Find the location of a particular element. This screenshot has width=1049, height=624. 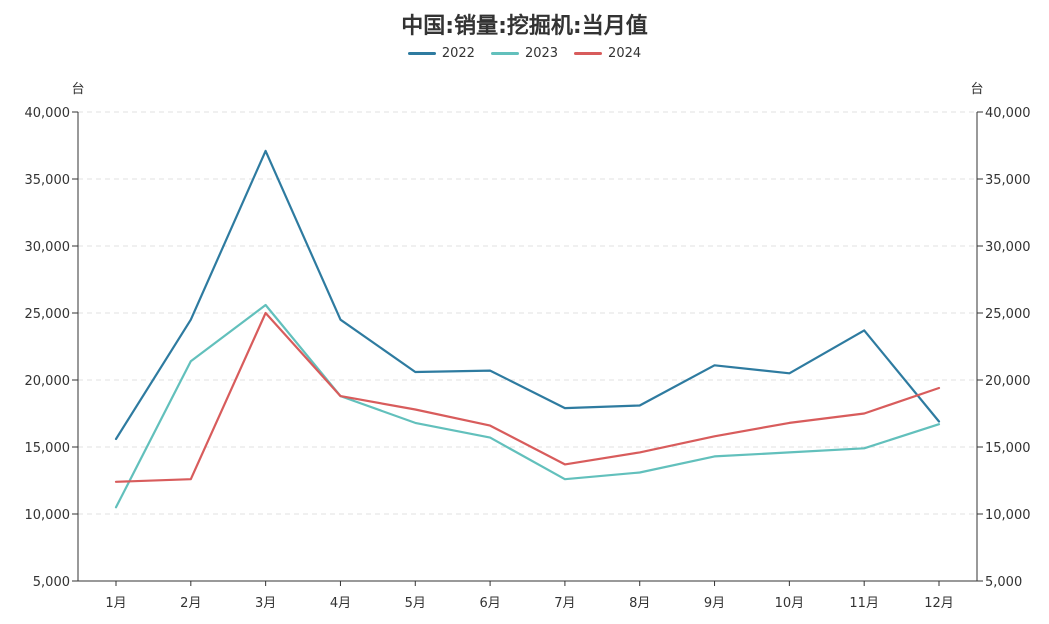

x-tick-label: 1月 is located at coordinates (115, 603).